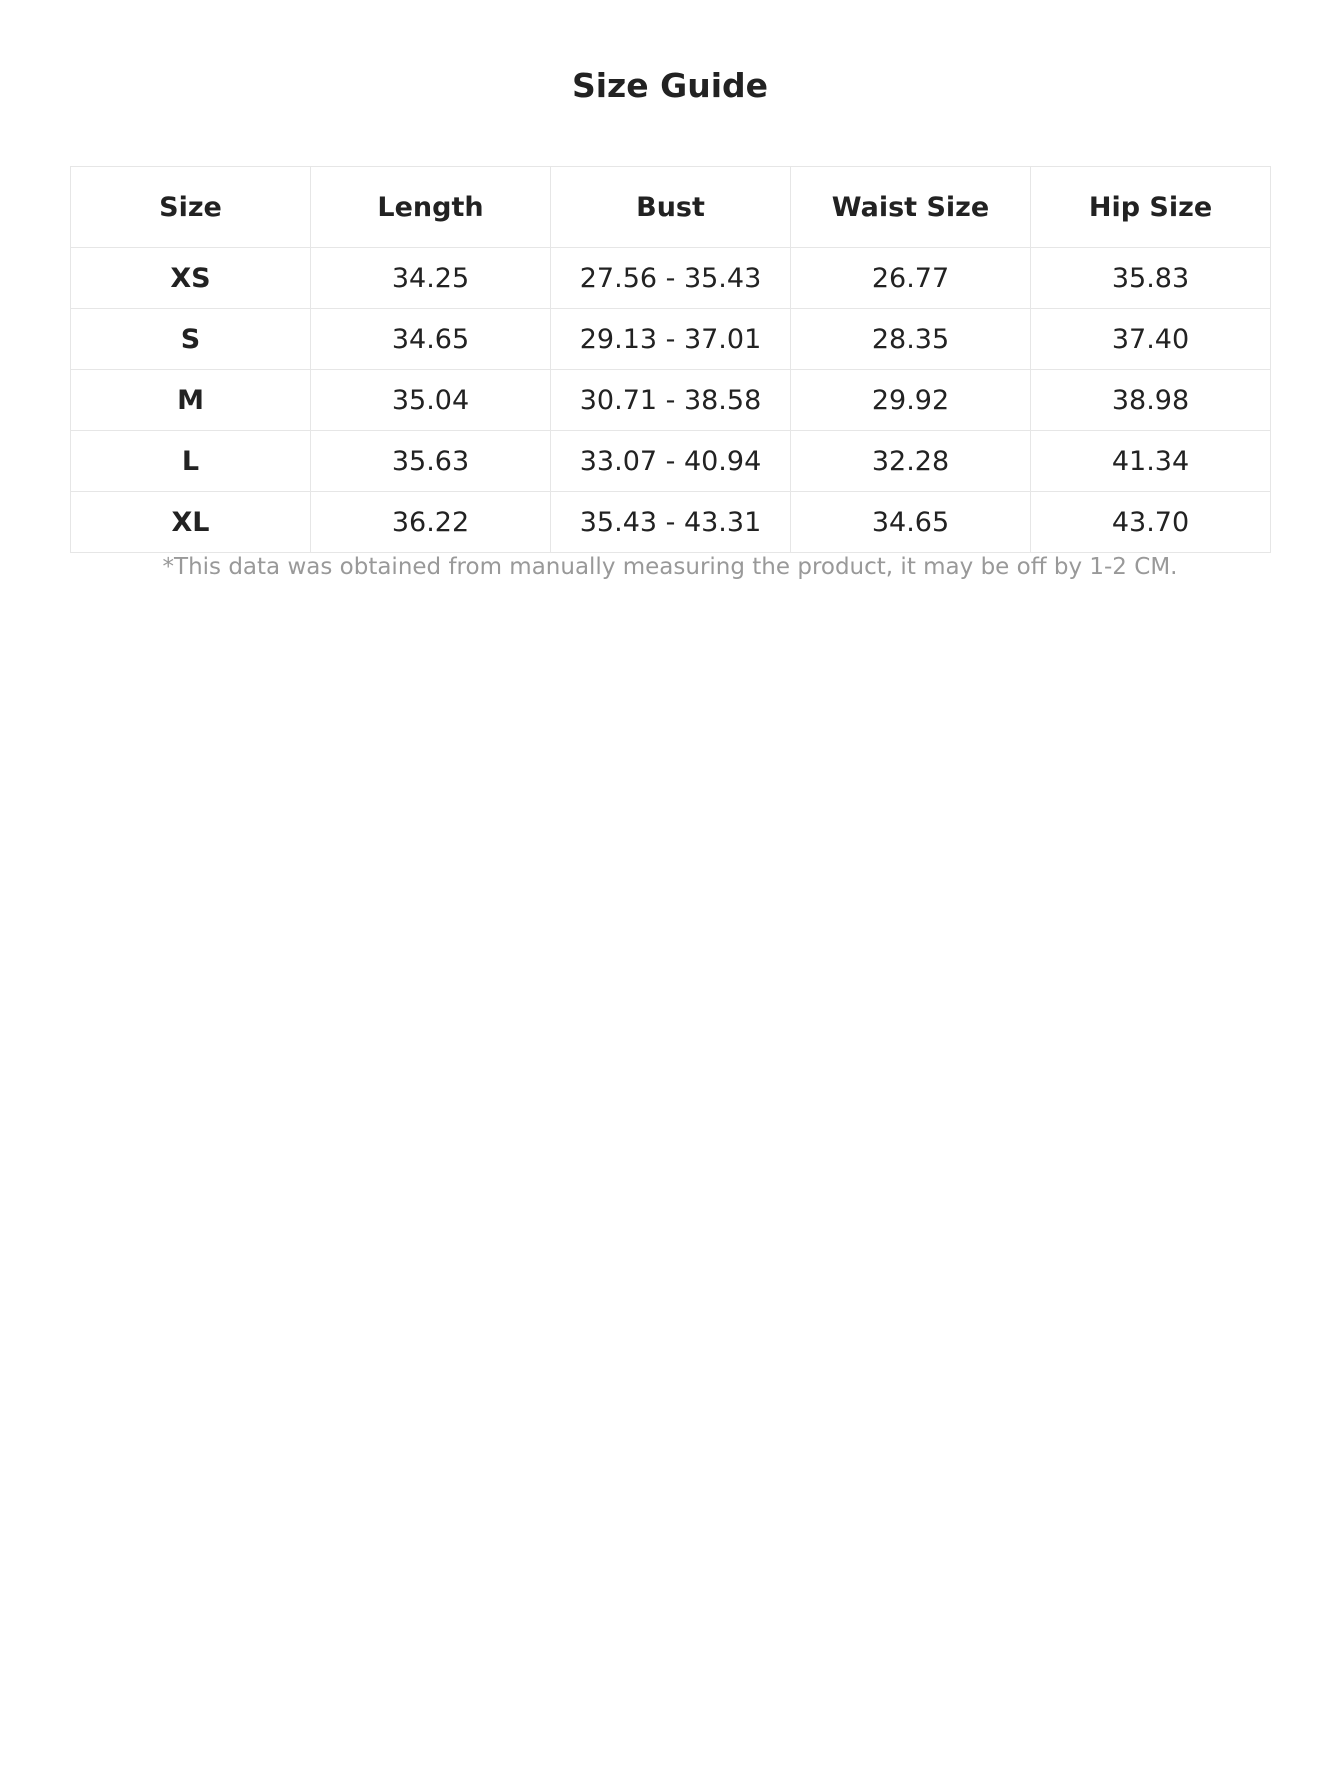 Image resolution: width=1340 pixels, height=1785 pixels. Describe the element at coordinates (190, 207) in the screenshot. I see `header-size: Size` at that location.